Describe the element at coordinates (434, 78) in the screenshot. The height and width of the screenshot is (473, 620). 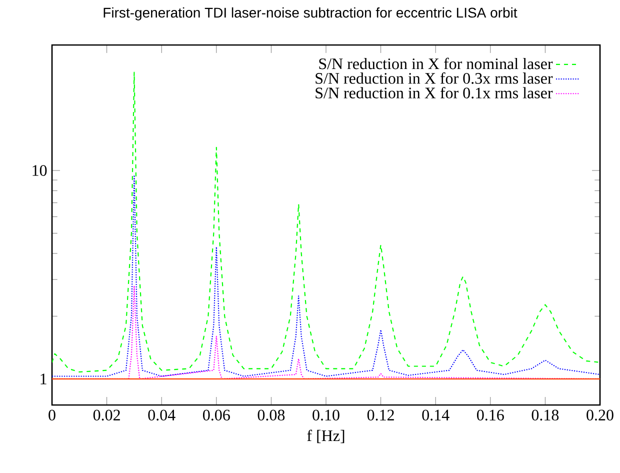
I see `legend-label: S/N reduction in X for 0.3x rms laser` at that location.